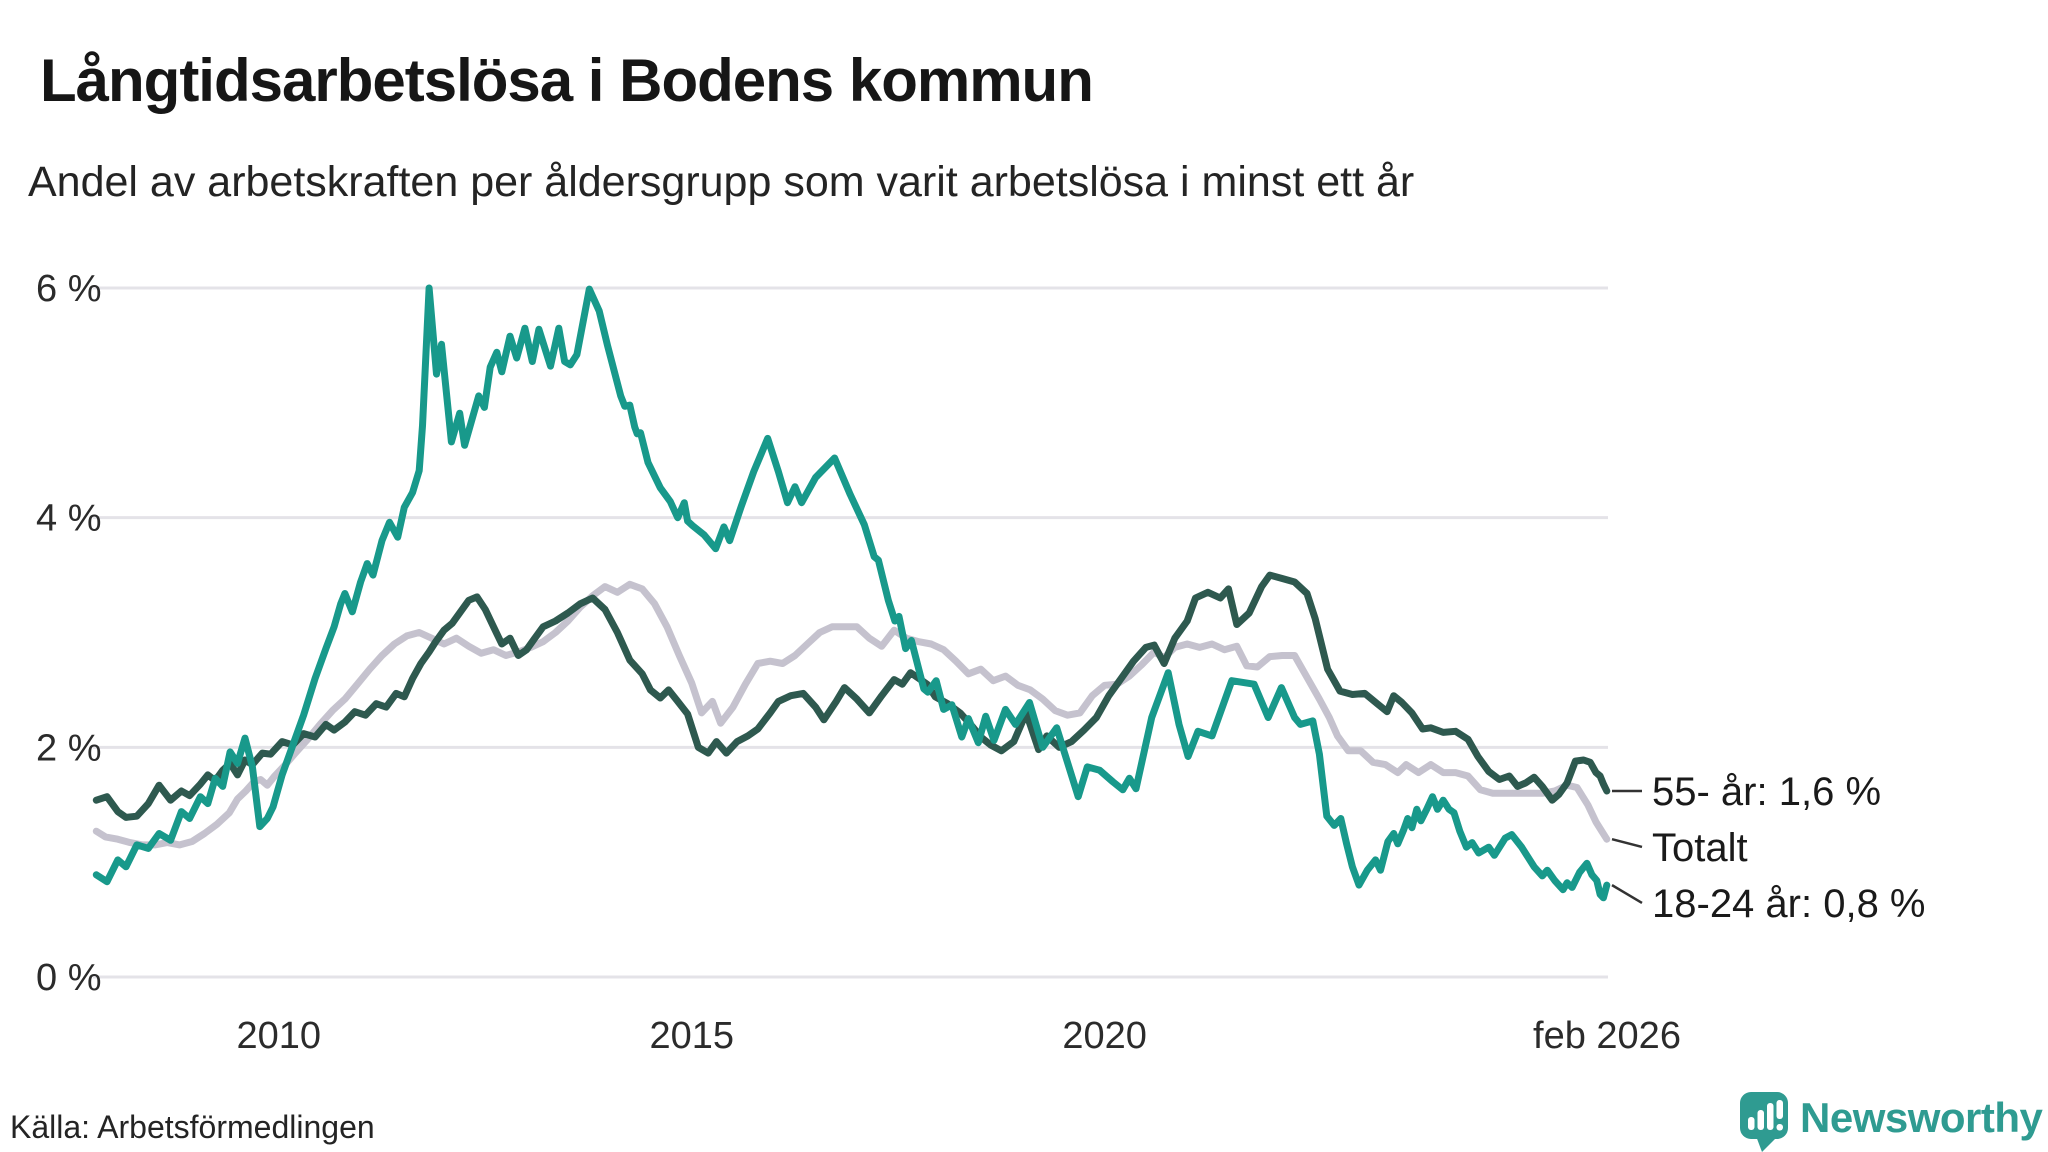 Image resolution: width=2048 pixels, height=1152 pixels. What do you see at coordinates (1789, 904) in the screenshot?
I see `end-label-18-24: 18-24 år: 0,8 %` at bounding box center [1789, 904].